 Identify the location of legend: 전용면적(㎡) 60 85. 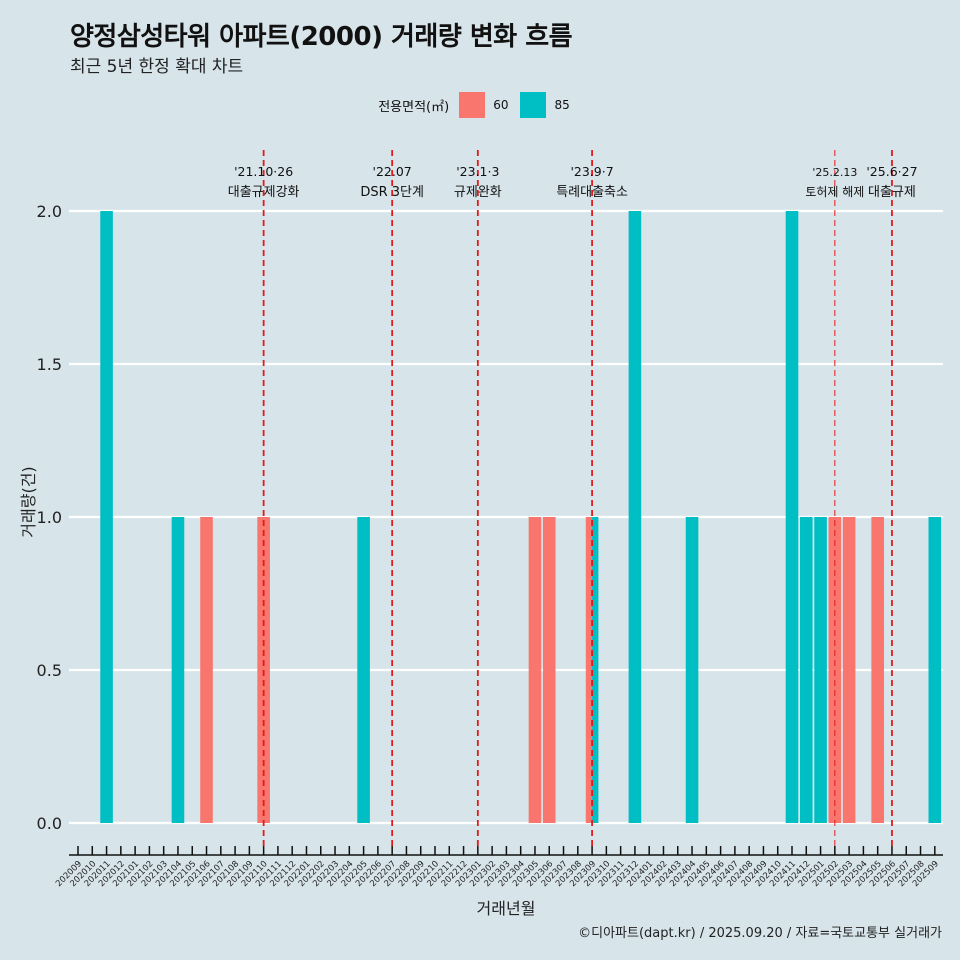
(480, 105).